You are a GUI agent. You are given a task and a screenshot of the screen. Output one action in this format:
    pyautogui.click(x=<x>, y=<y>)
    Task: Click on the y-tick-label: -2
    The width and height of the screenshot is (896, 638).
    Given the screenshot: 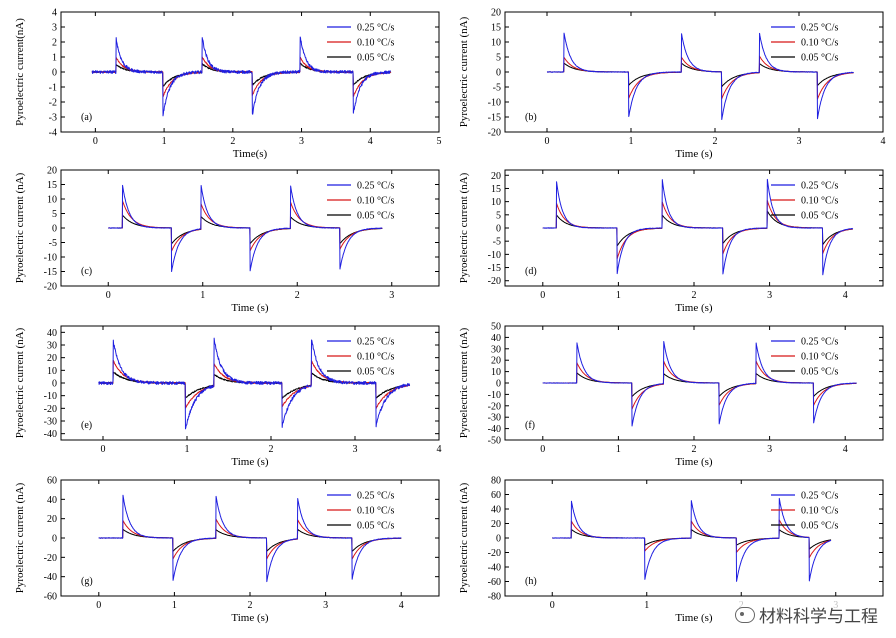 What is the action you would take?
    pyautogui.click(x=53, y=103)
    